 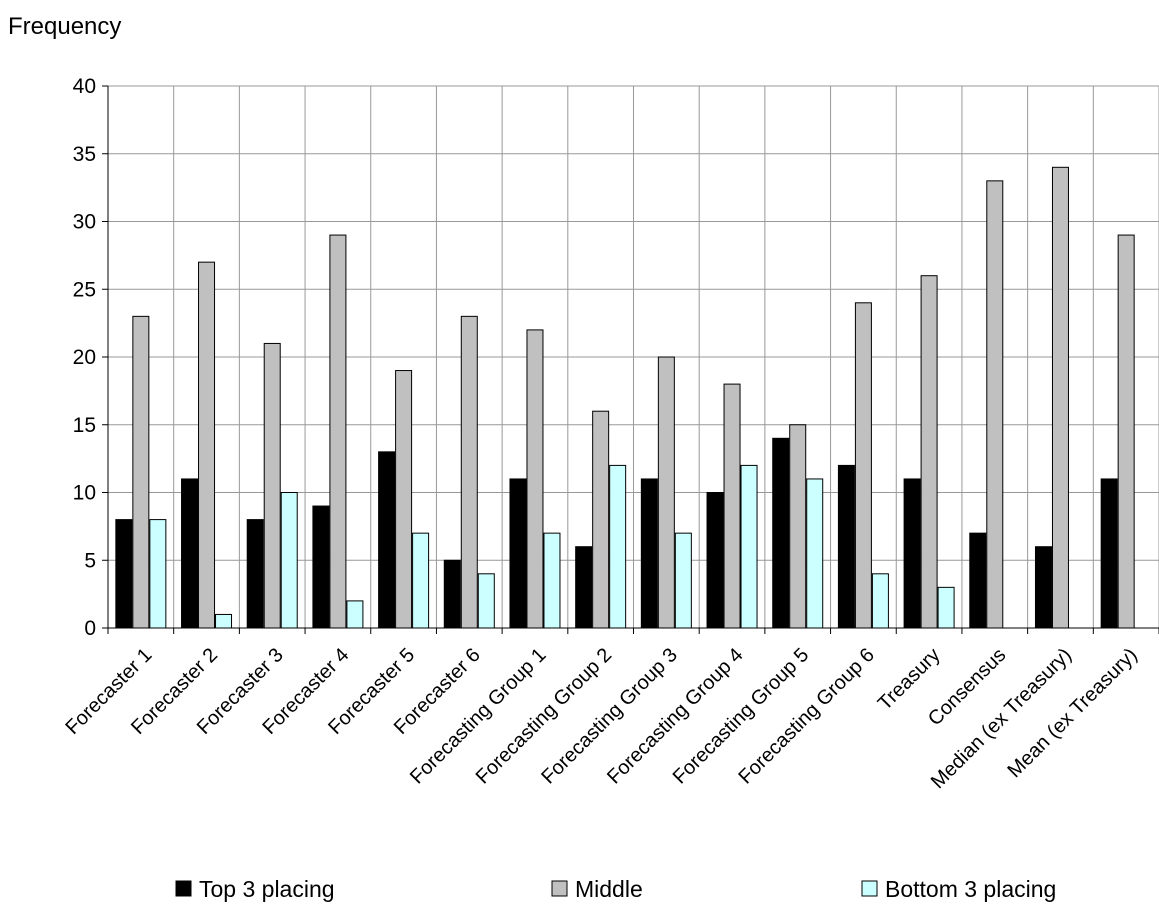 I want to click on y-tick-label: 0, so click(x=90, y=628).